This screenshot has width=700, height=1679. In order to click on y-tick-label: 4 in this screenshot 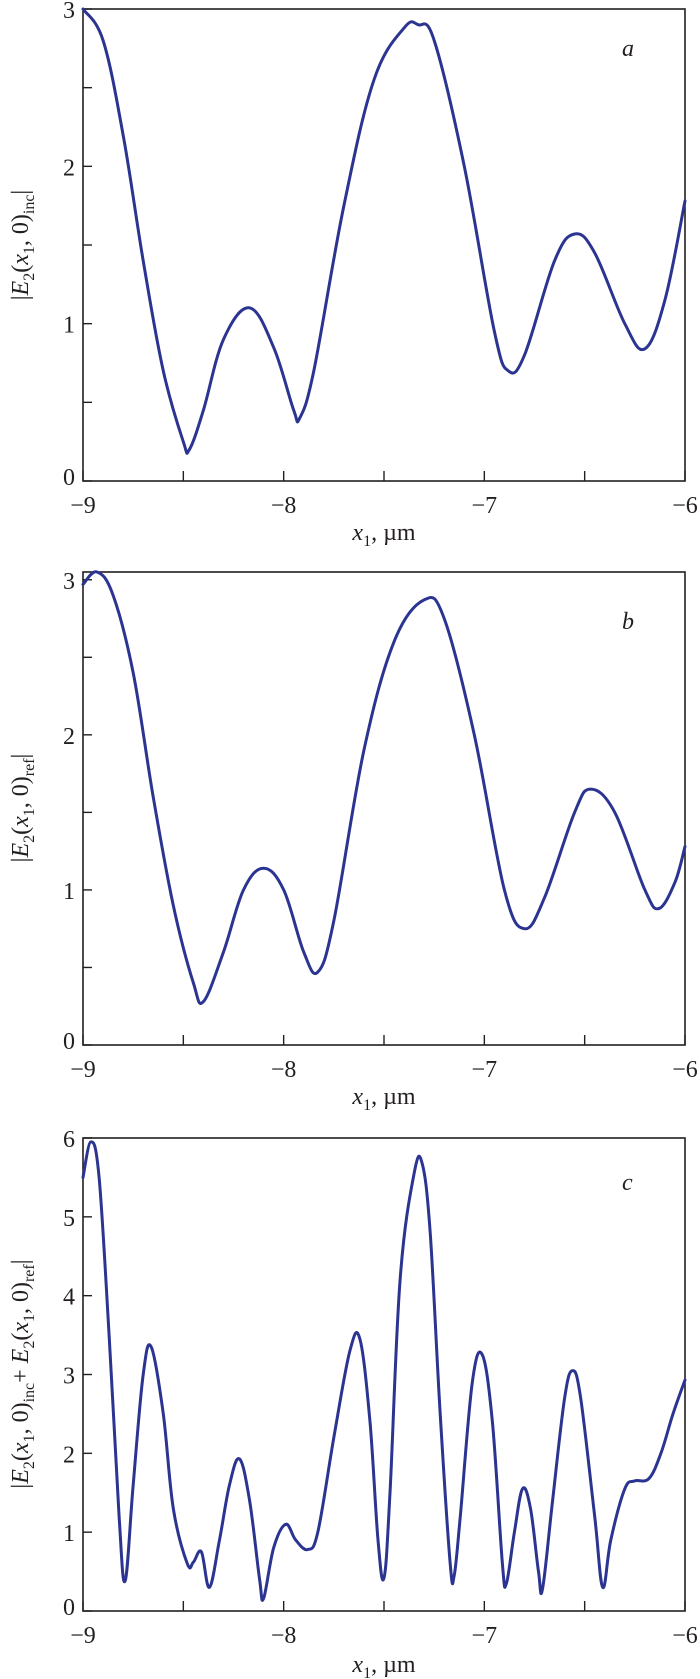, I will do `click(69, 1298)`.